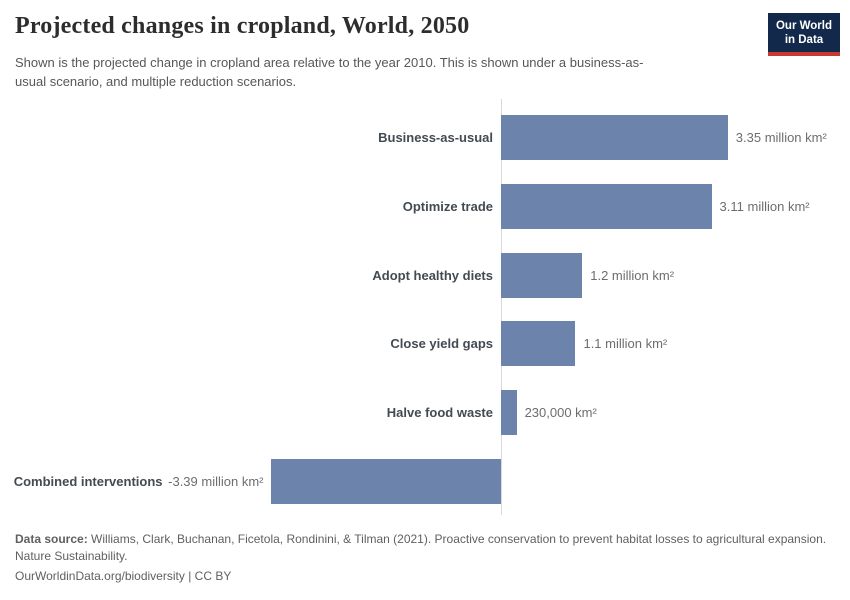 Image resolution: width=850 pixels, height=600 pixels. I want to click on bar-close-yield-gaps, so click(538, 343).